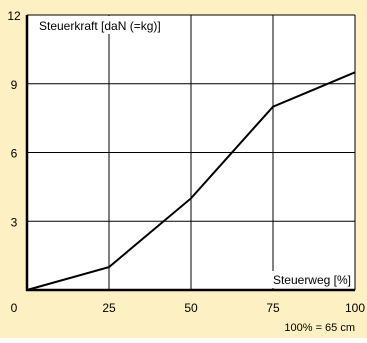  Describe the element at coordinates (273, 308) in the screenshot. I see `x-tick-label: 75` at that location.